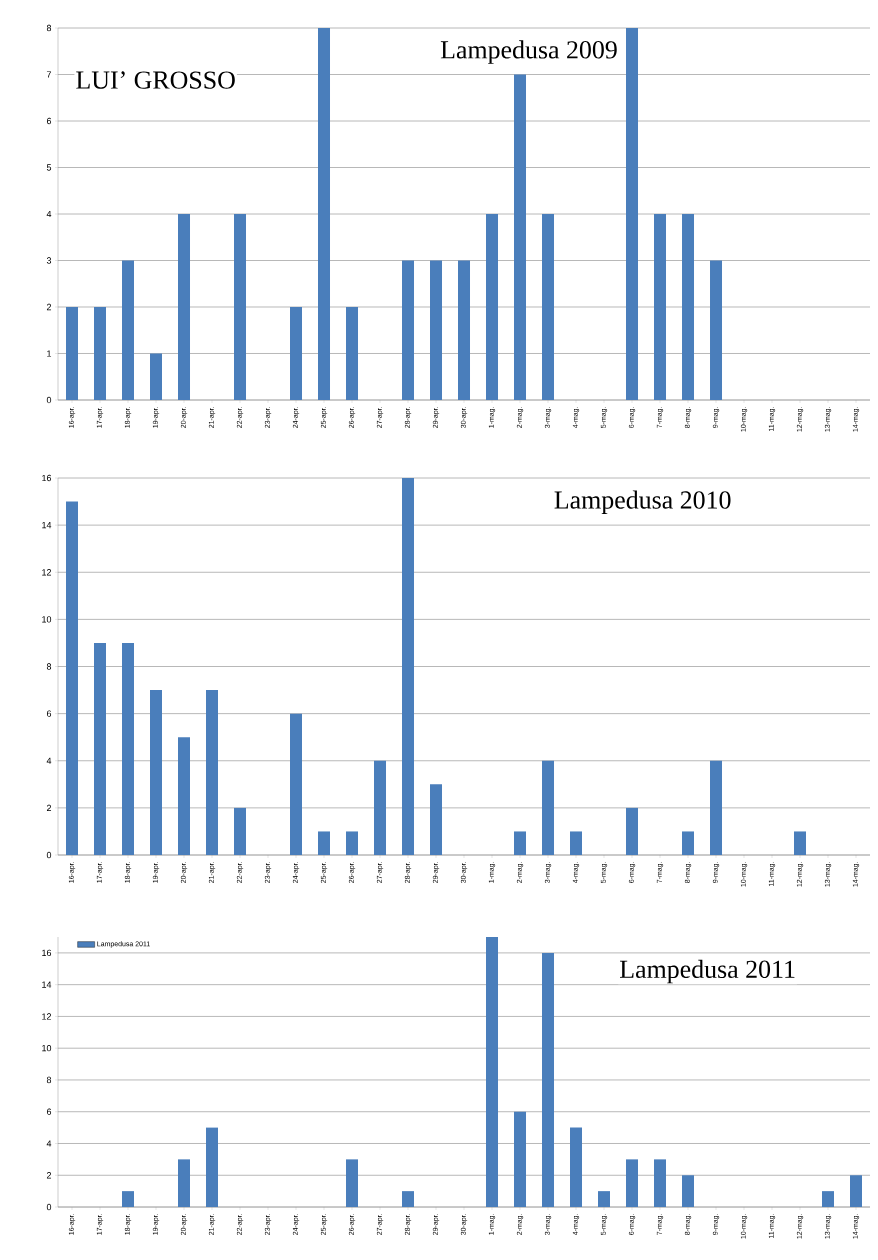 Image resolution: width=878 pixels, height=1260 pixels. Describe the element at coordinates (528, 52) in the screenshot. I see `chart-title: Lampedusa 2009` at that location.